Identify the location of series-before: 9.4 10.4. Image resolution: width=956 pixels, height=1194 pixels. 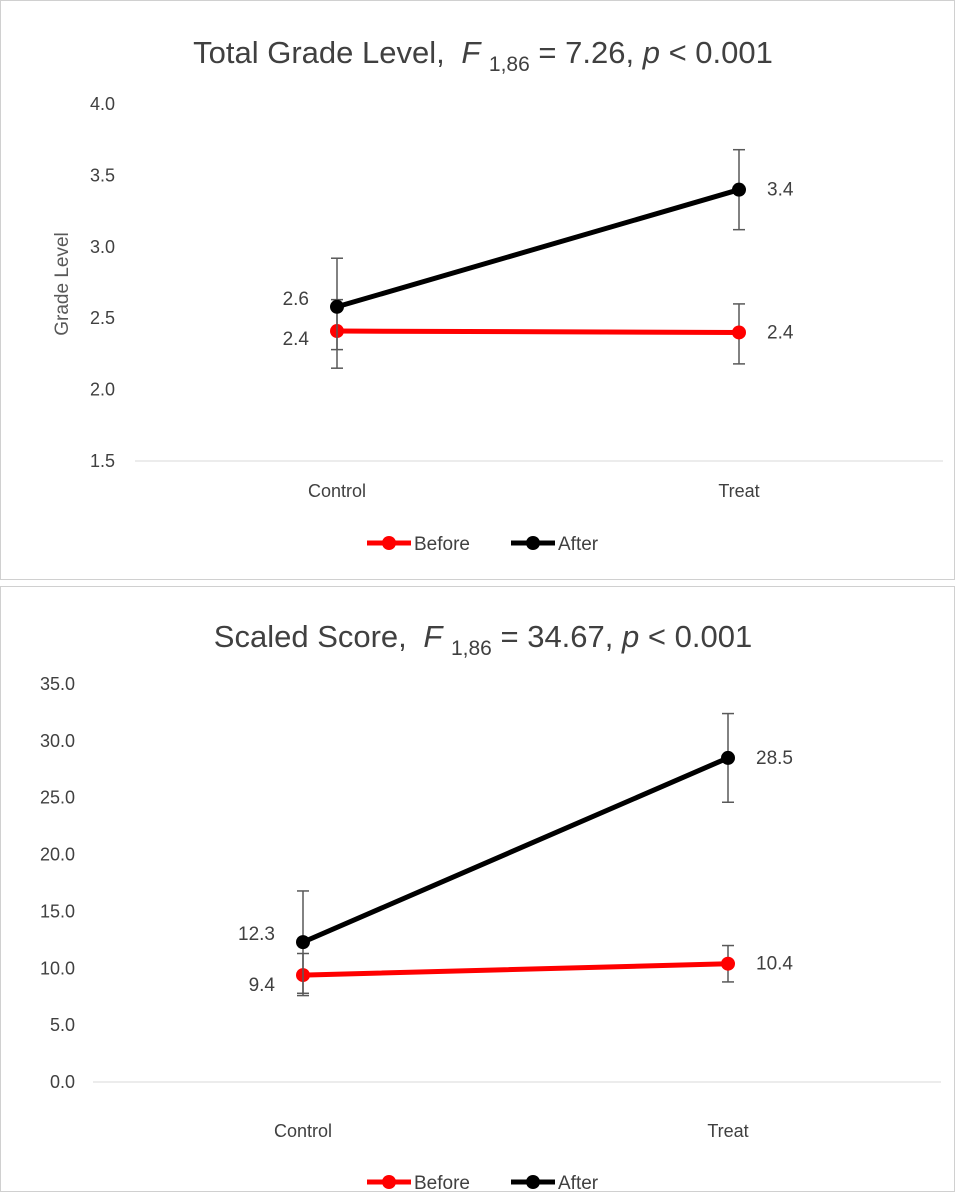
(521, 971).